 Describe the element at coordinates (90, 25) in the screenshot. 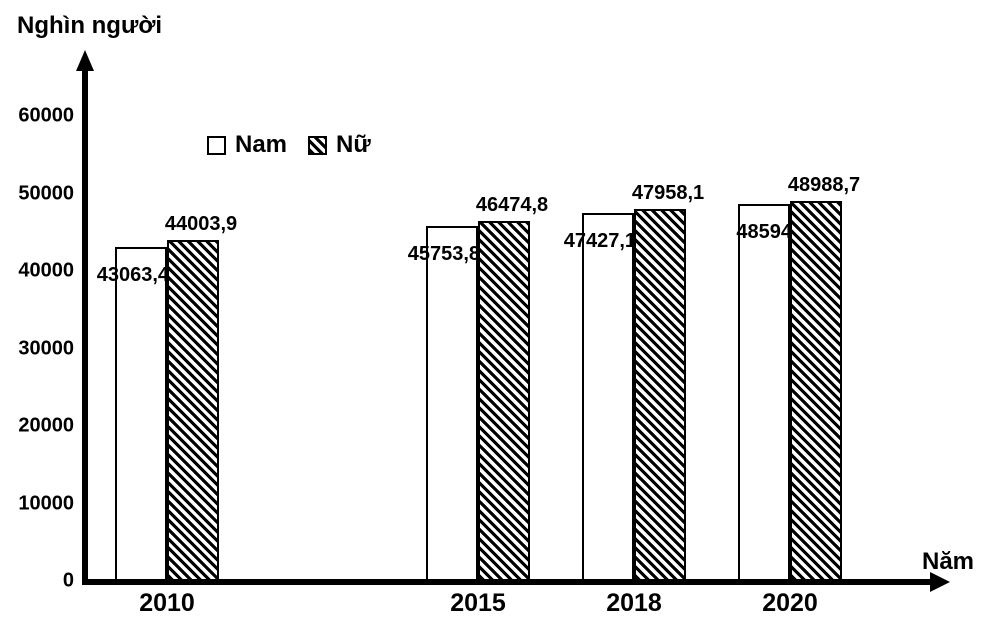

I see `y-axis-title: Nghìn người` at that location.